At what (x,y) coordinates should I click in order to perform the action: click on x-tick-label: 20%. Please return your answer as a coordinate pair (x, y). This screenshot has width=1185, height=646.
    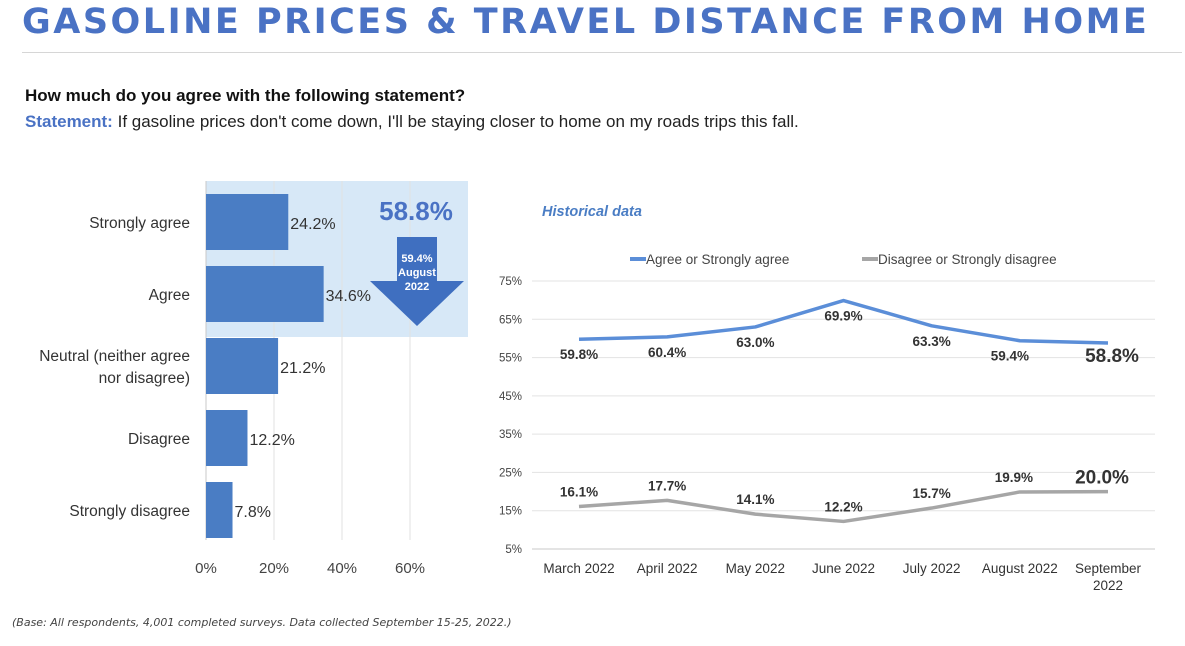
    Looking at the image, I should click on (274, 568).